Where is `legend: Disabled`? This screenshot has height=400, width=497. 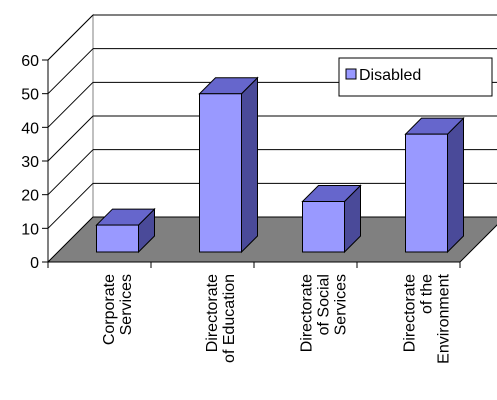 legend: Disabled is located at coordinates (415, 77).